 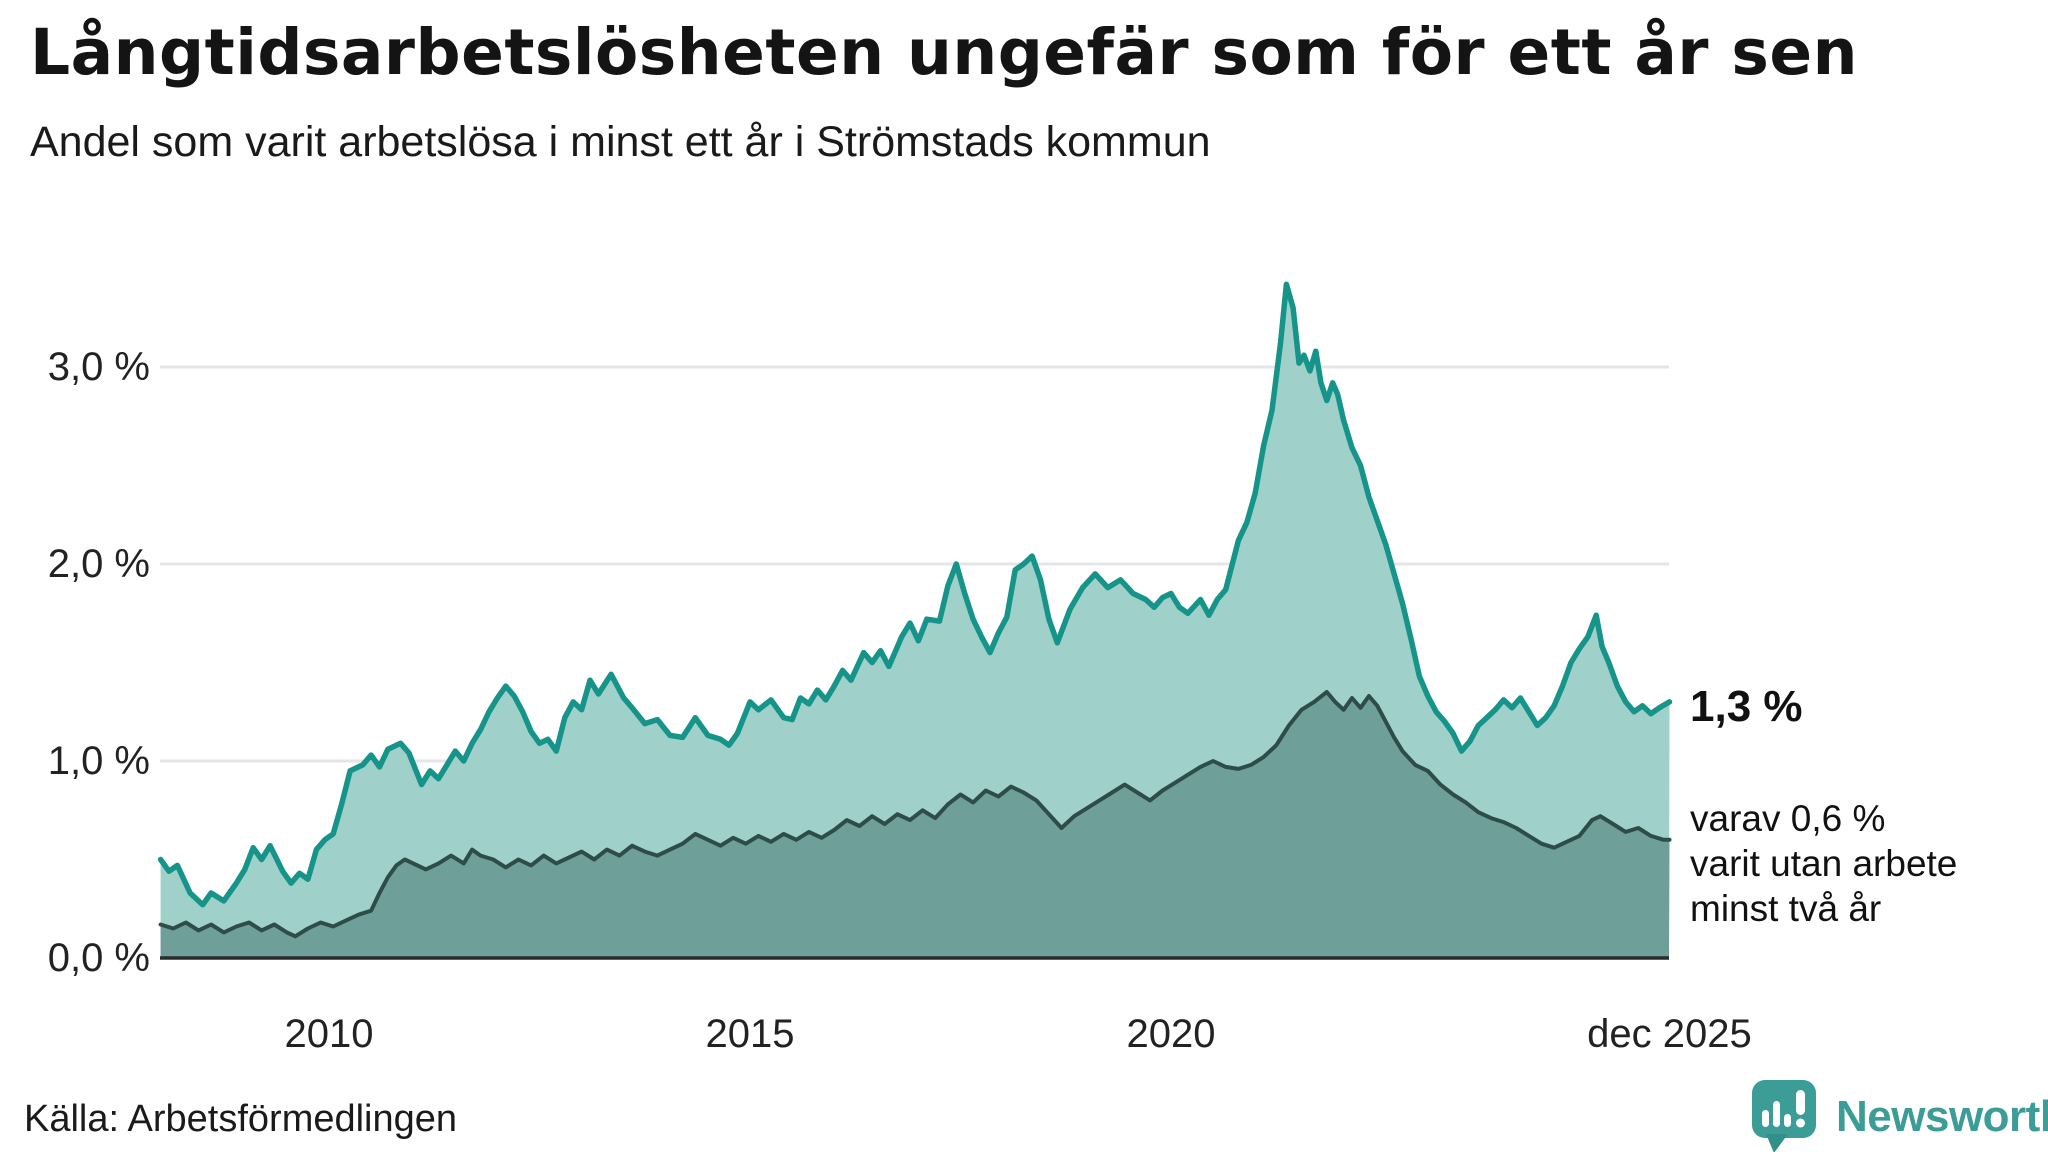 What do you see at coordinates (1786, 908) in the screenshot?
I see `note-line: minst två år` at bounding box center [1786, 908].